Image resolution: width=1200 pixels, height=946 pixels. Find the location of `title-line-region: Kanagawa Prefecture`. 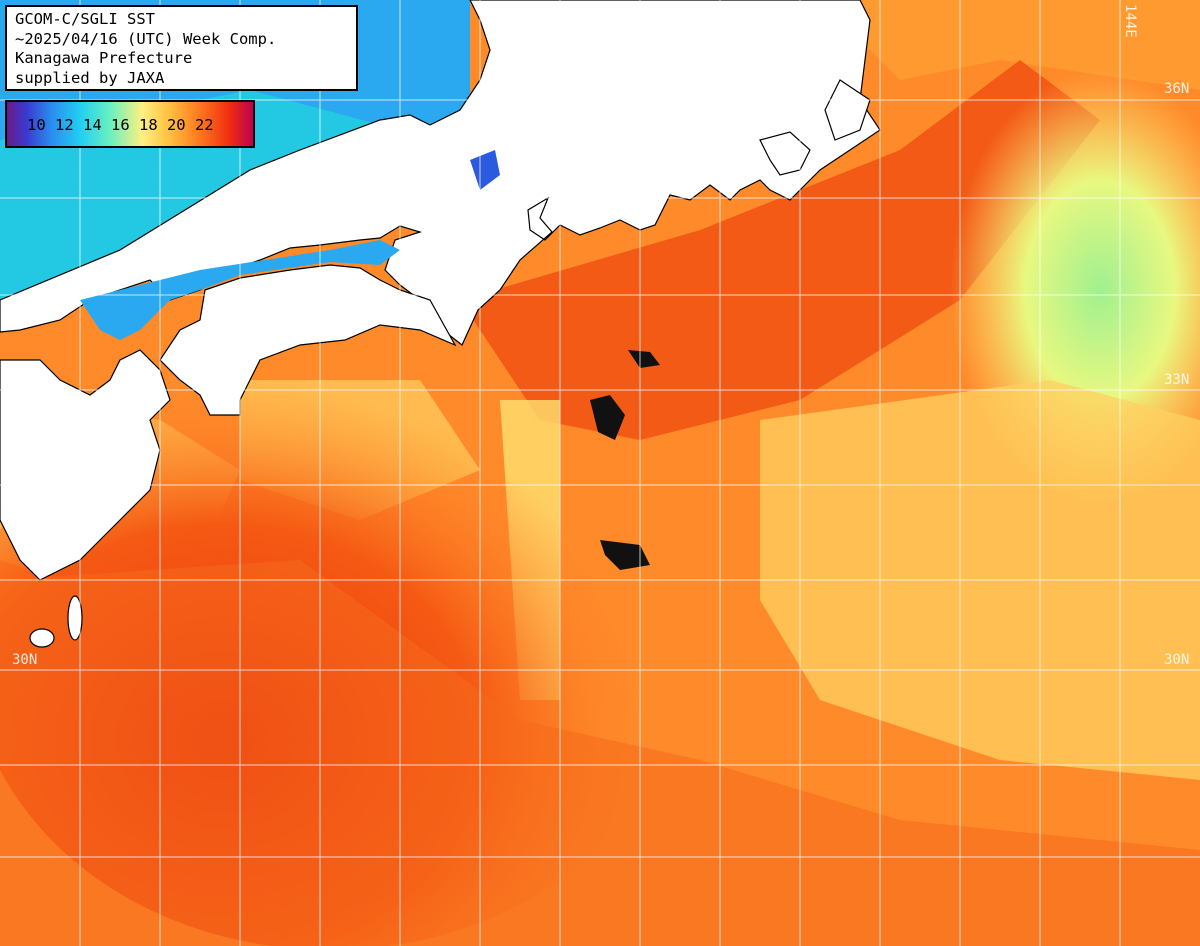

title-line-region: Kanagawa Prefecture is located at coordinates (104, 58).